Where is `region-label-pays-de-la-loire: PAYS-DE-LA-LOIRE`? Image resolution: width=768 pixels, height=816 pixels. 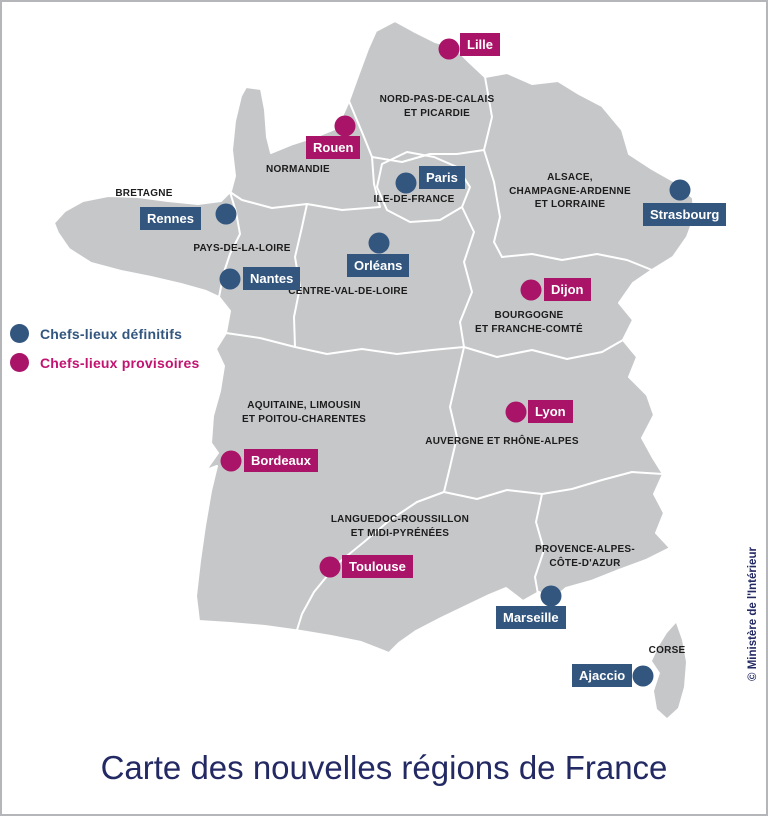
region-label-pays-de-la-loire: PAYS-DE-LA-LOIRE is located at coordinates (242, 248).